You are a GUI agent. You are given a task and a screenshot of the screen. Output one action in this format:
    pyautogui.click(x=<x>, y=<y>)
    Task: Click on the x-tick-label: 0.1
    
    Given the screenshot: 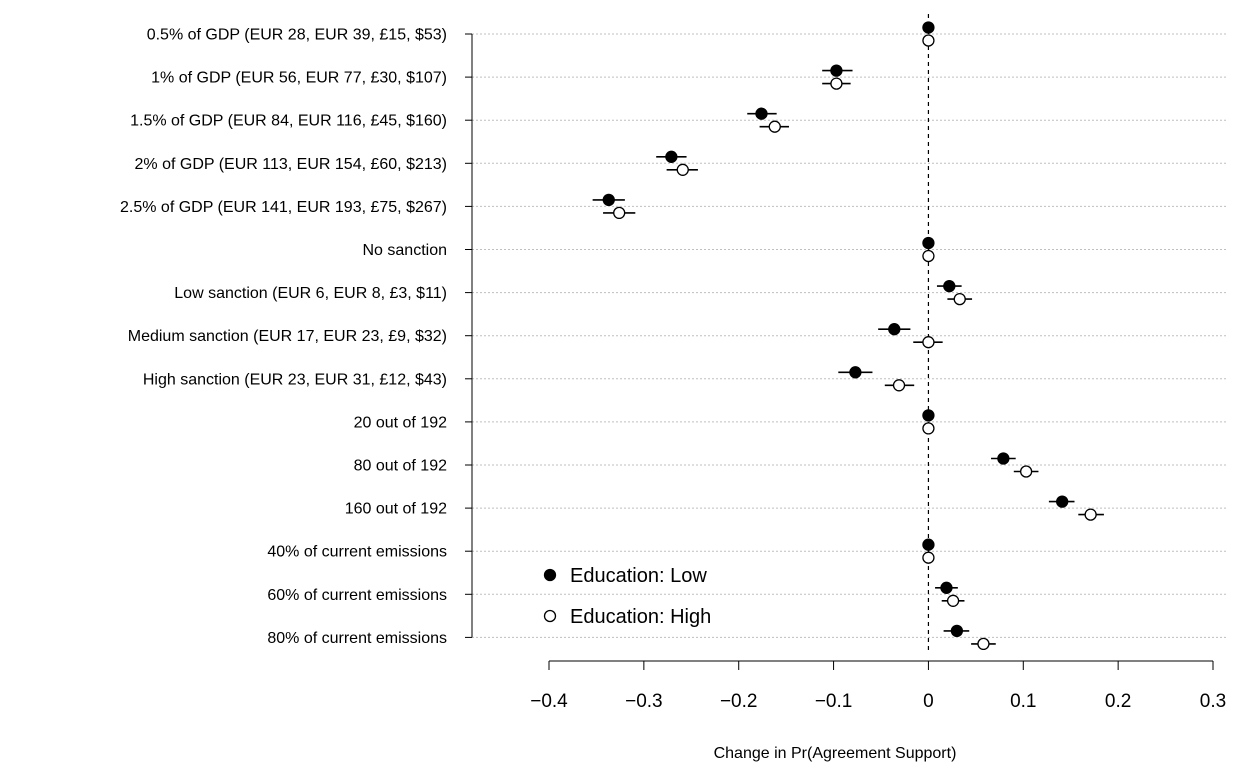 What is the action you would take?
    pyautogui.click(x=1023, y=701)
    